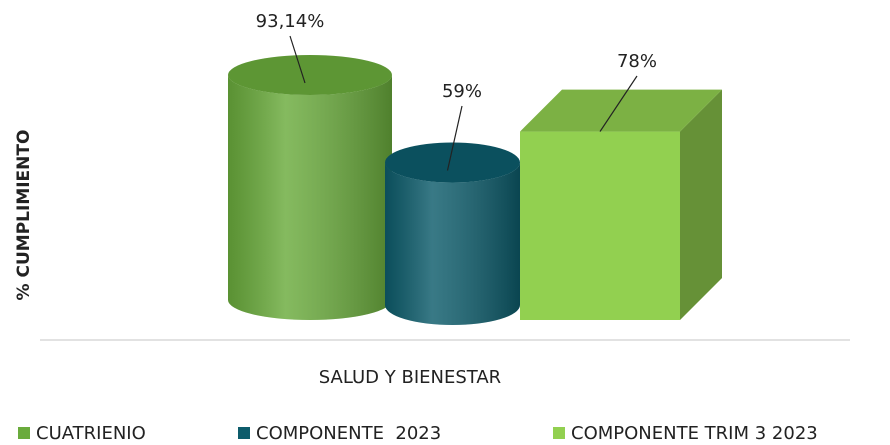 The height and width of the screenshot is (445, 890). I want to click on bar-side, so click(701, 204).